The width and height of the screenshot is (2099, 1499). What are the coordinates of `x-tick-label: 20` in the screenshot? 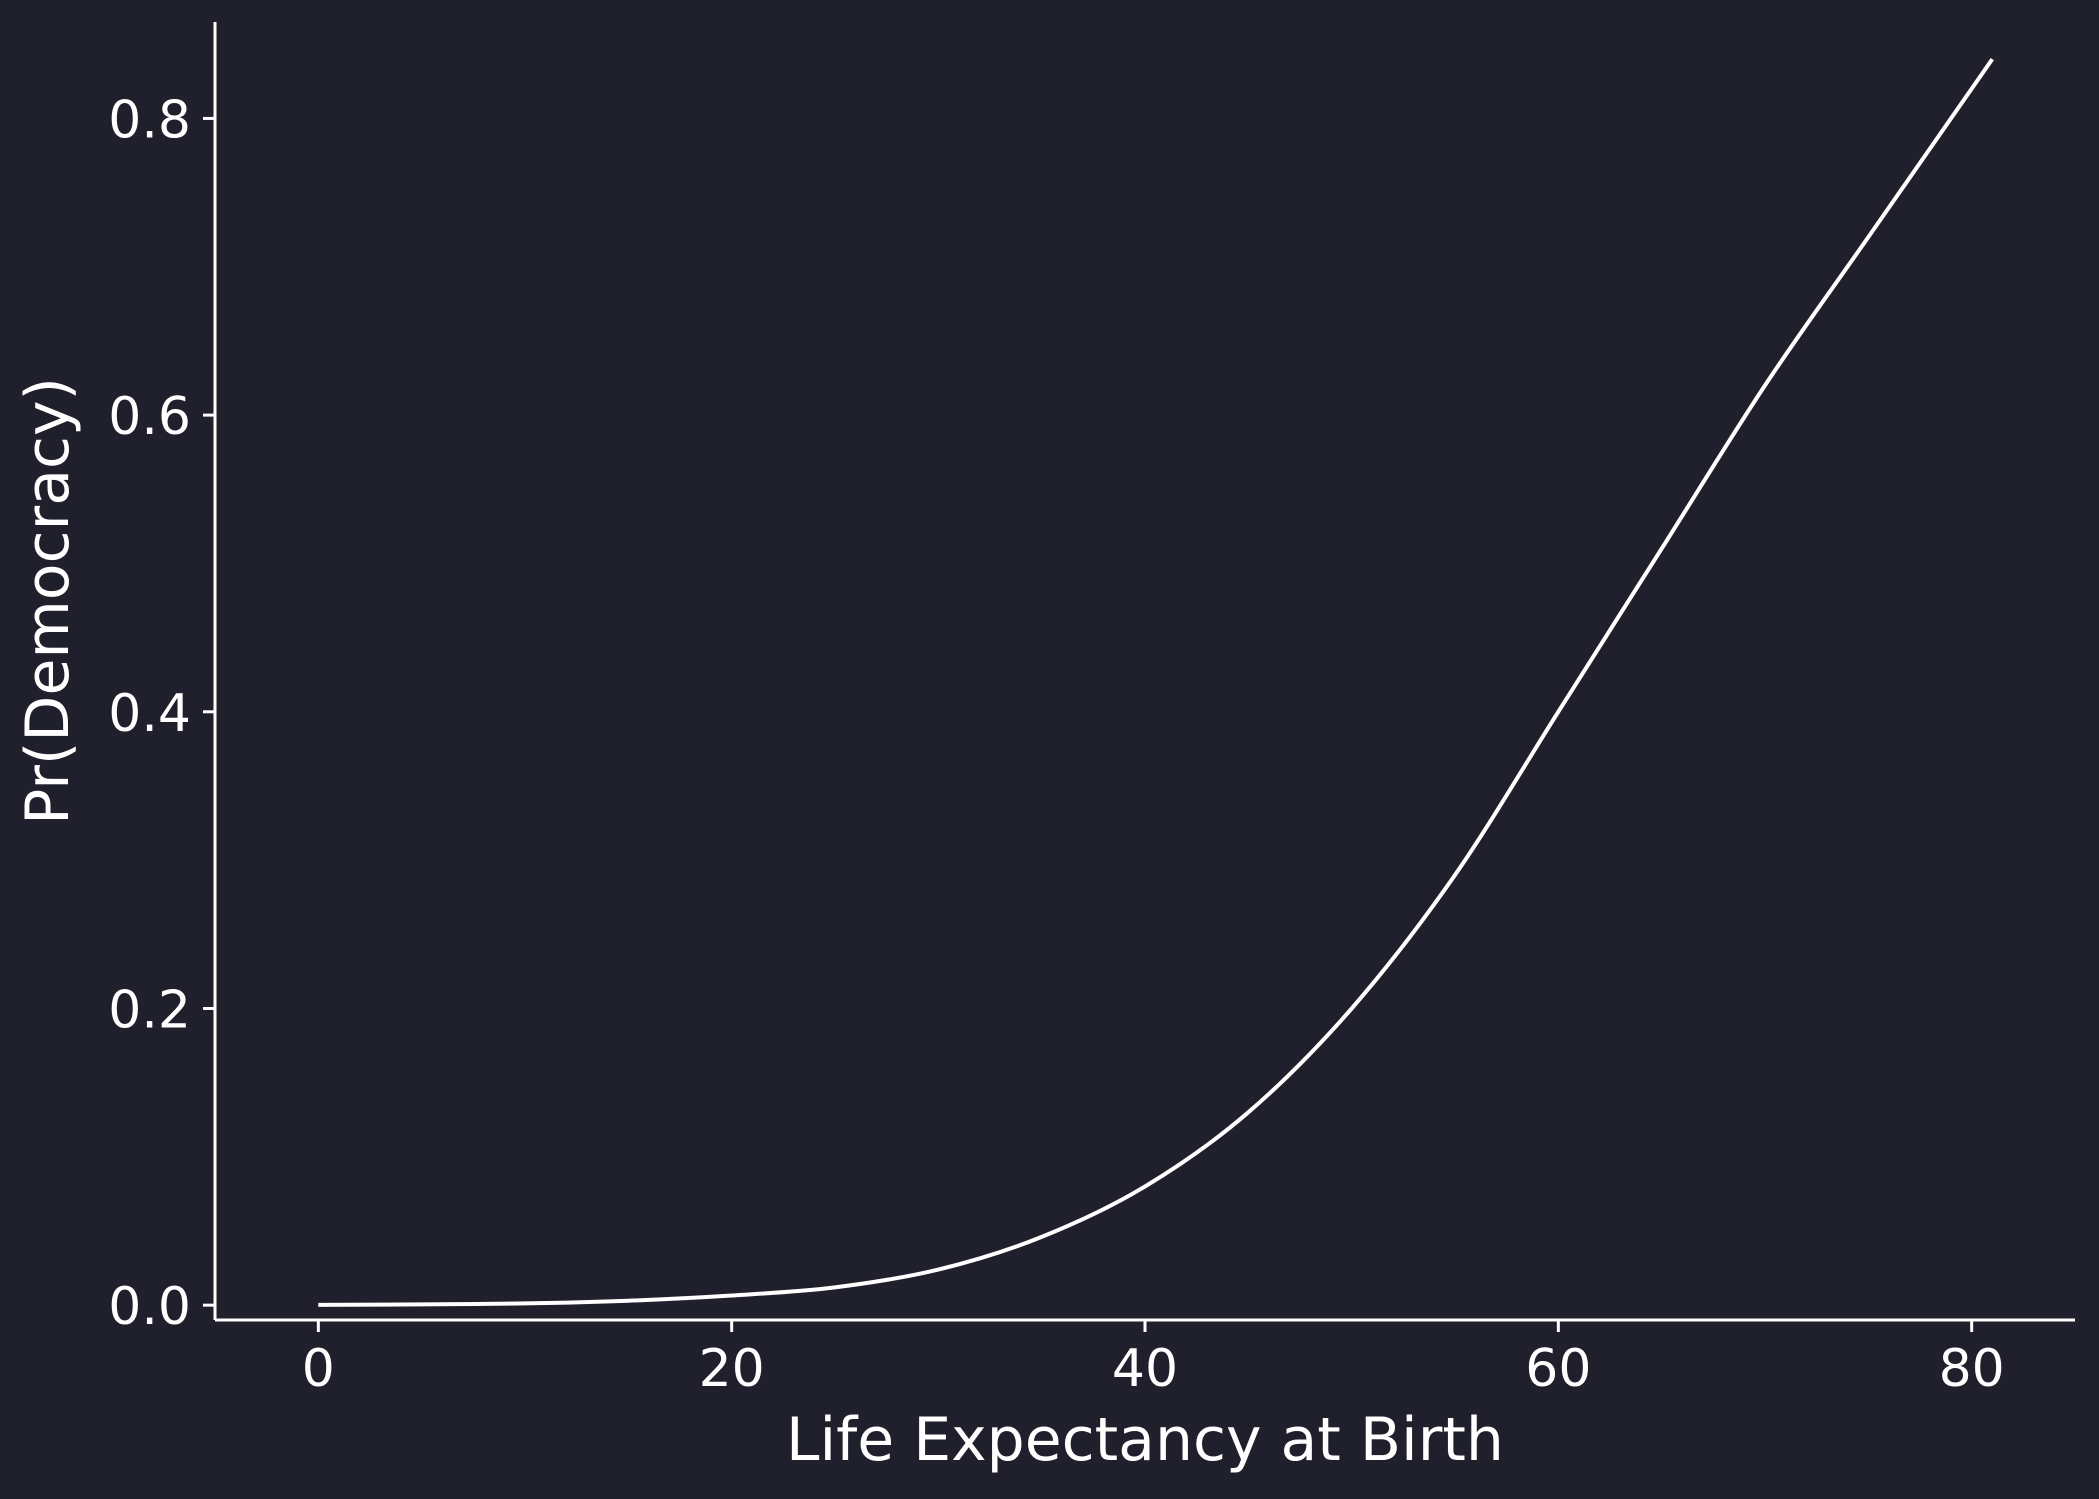 It's located at (732, 1369).